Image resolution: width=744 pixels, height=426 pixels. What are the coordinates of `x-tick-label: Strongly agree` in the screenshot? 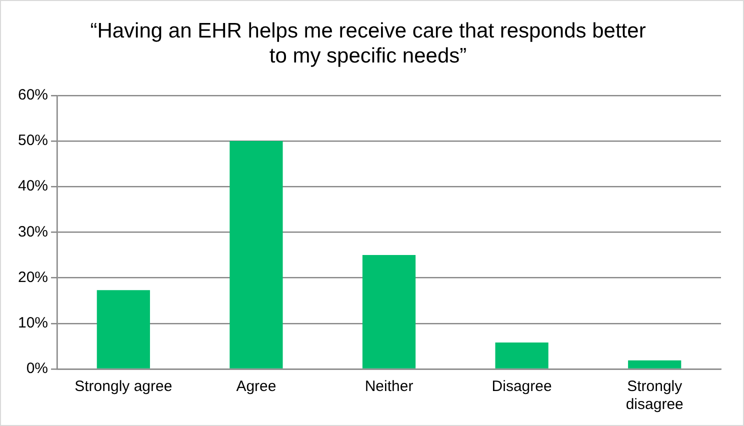 It's located at (123, 387).